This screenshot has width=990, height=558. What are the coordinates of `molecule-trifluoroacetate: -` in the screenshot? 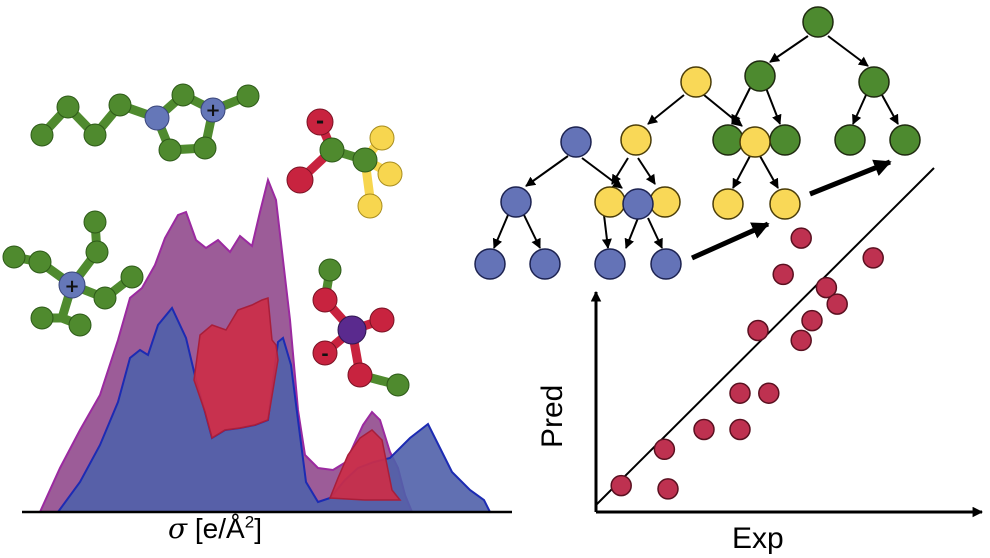 It's located at (344, 163).